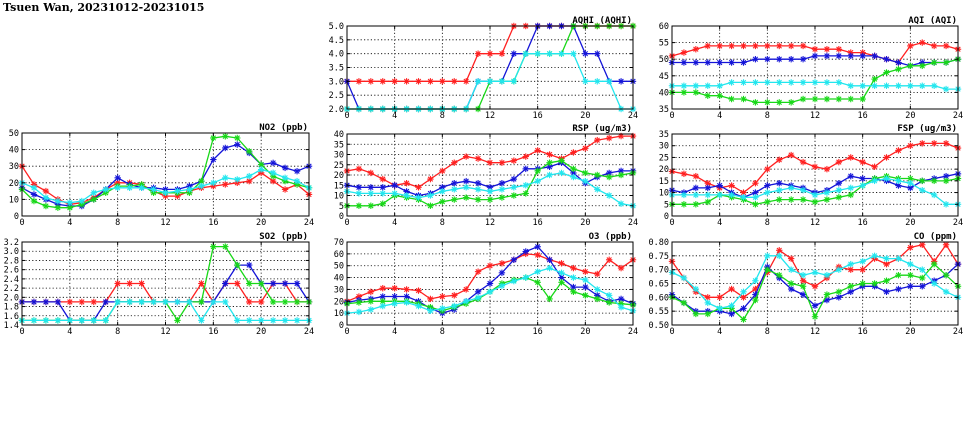 The height and width of the screenshot is (447, 975). Describe the element at coordinates (664, 77) in the screenshot. I see `y-tick-label: 45` at that location.